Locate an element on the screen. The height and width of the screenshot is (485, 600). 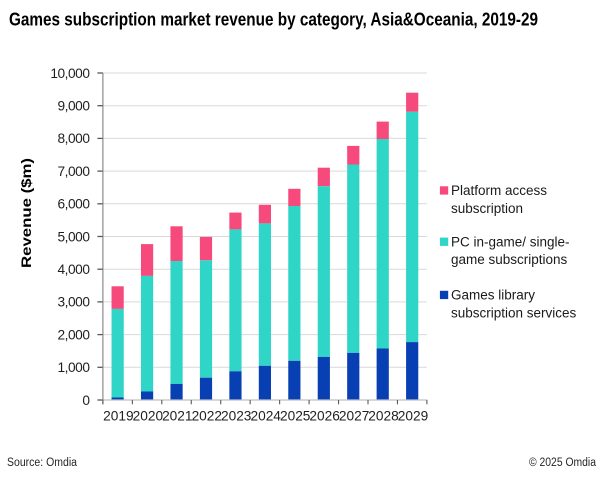
svg-text: 2028 is located at coordinates (383, 415).